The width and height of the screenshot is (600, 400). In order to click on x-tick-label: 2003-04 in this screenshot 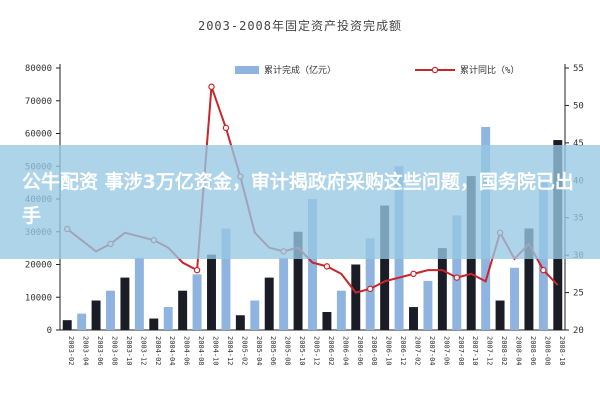, I will do `click(86, 351)`.